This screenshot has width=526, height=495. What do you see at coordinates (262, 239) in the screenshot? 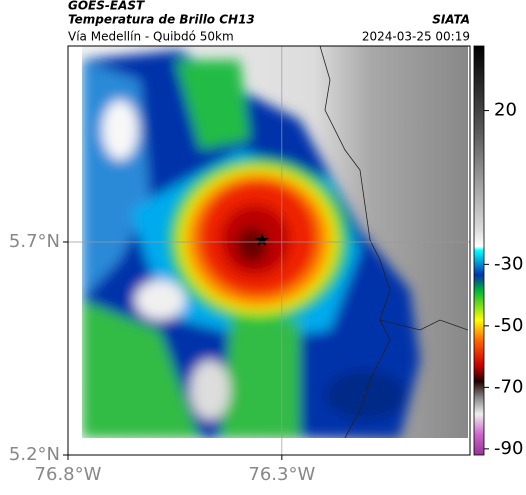
I see `location-marker` at bounding box center [262, 239].